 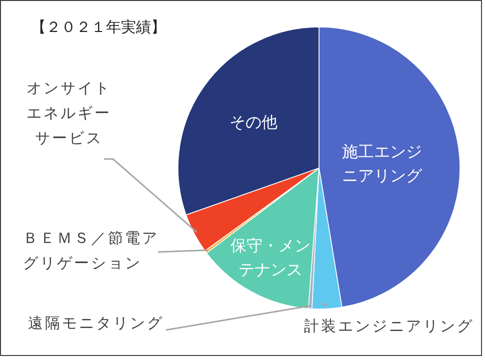 What do you see at coordinates (69, 113) in the screenshot?
I see `slice-label: オンサイトエネルギーサービス` at bounding box center [69, 113].